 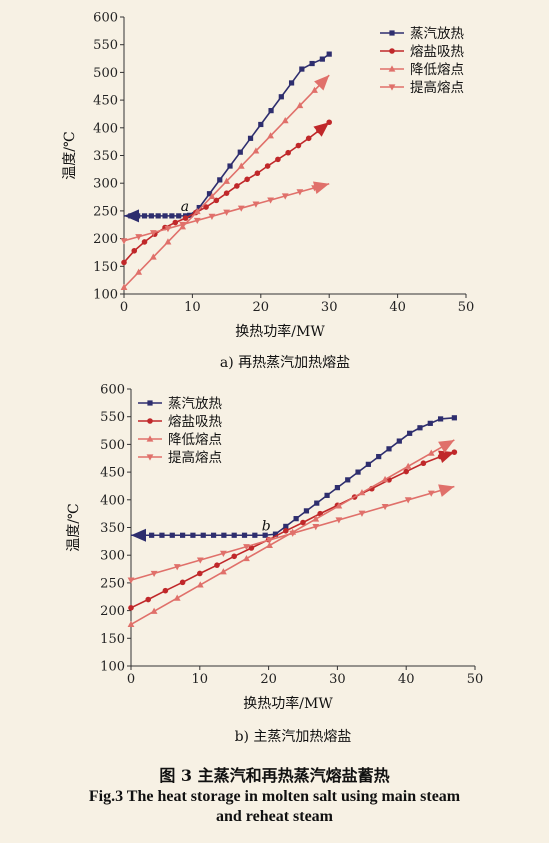 I want to click on y-tick-label: 400, so click(x=112, y=500).